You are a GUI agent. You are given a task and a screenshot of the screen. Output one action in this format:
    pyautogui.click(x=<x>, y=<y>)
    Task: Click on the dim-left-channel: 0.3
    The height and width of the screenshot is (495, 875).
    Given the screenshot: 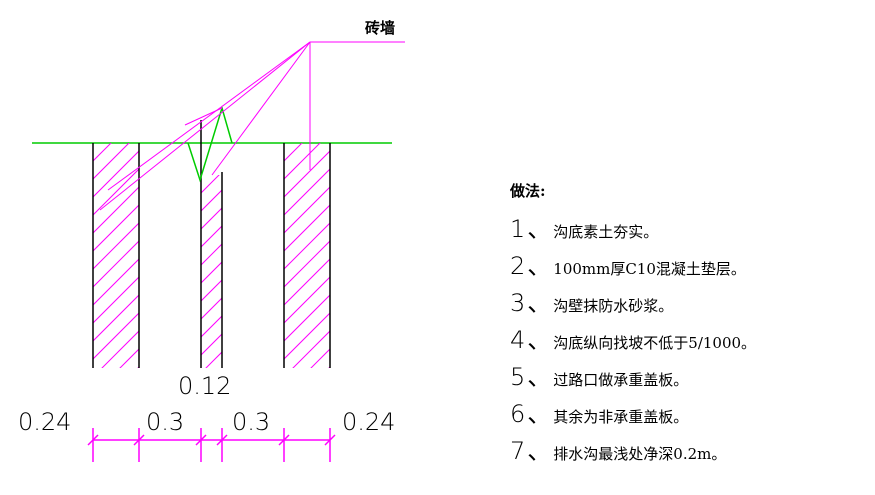 What is the action you would take?
    pyautogui.click(x=165, y=422)
    